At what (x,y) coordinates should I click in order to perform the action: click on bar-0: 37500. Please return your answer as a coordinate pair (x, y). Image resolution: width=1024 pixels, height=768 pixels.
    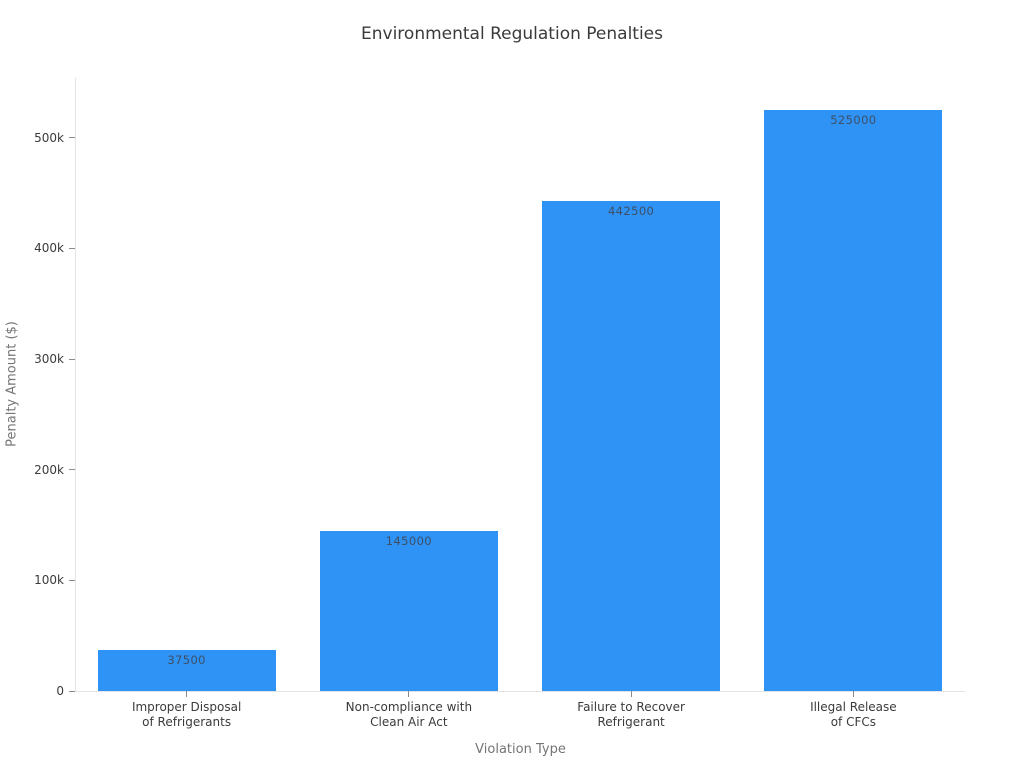
    Looking at the image, I should click on (186, 670).